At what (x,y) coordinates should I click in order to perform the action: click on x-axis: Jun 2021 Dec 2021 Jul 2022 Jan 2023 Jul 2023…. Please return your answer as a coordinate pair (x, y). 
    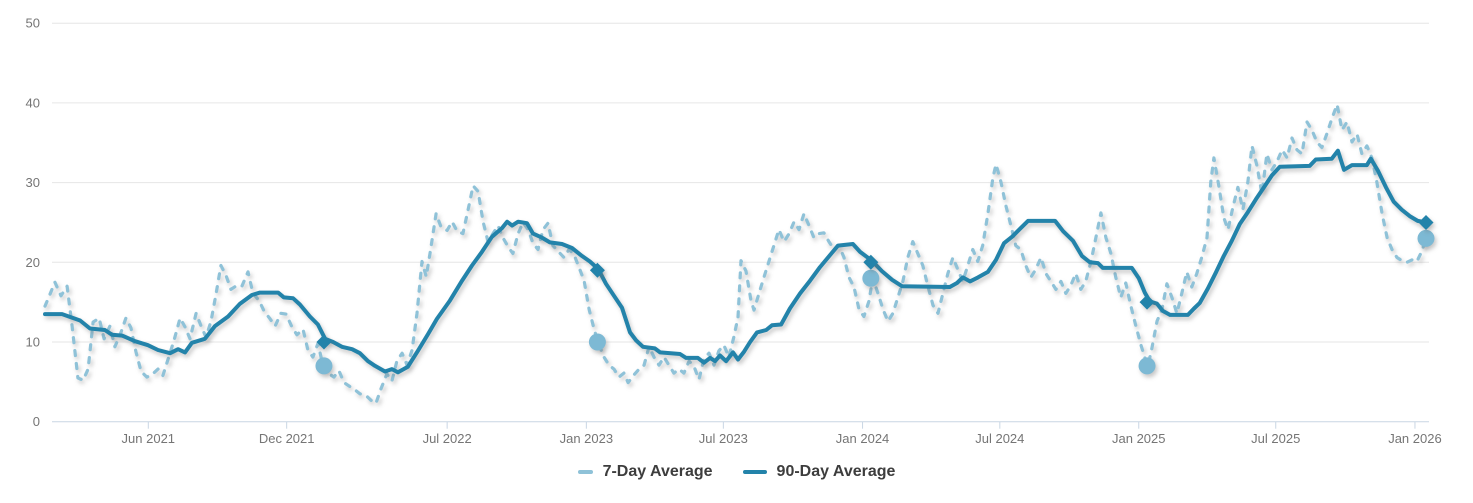
    Looking at the image, I should click on (782, 433).